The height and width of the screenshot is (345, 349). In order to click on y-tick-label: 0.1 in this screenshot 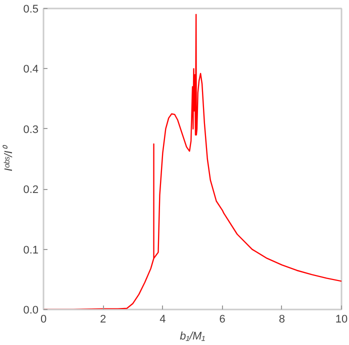, I will do `click(31, 250)`.